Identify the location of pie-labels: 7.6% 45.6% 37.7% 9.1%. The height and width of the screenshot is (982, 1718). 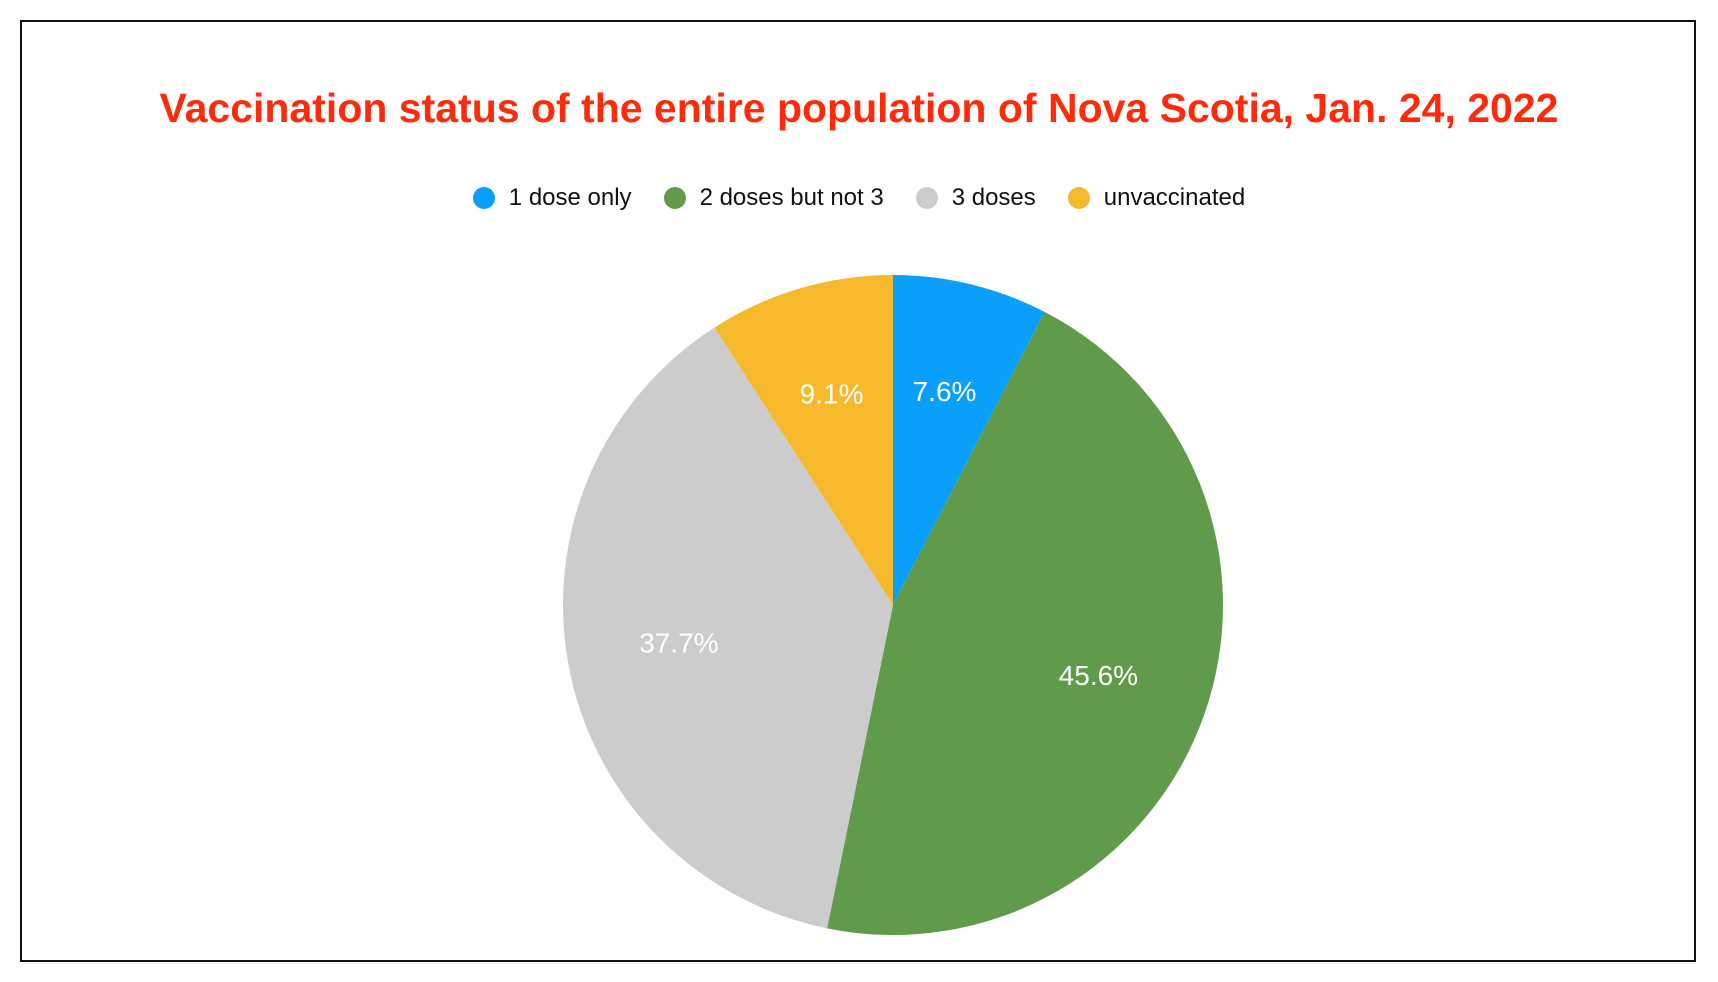
(888, 533).